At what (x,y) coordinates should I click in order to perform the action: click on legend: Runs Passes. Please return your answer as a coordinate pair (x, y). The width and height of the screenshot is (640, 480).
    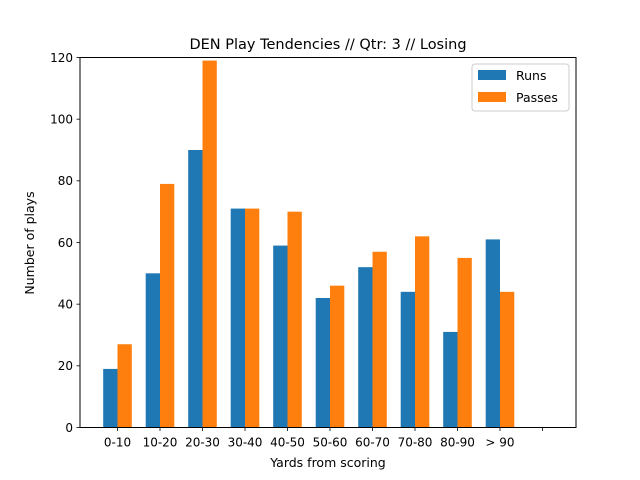
    Looking at the image, I should click on (520, 87).